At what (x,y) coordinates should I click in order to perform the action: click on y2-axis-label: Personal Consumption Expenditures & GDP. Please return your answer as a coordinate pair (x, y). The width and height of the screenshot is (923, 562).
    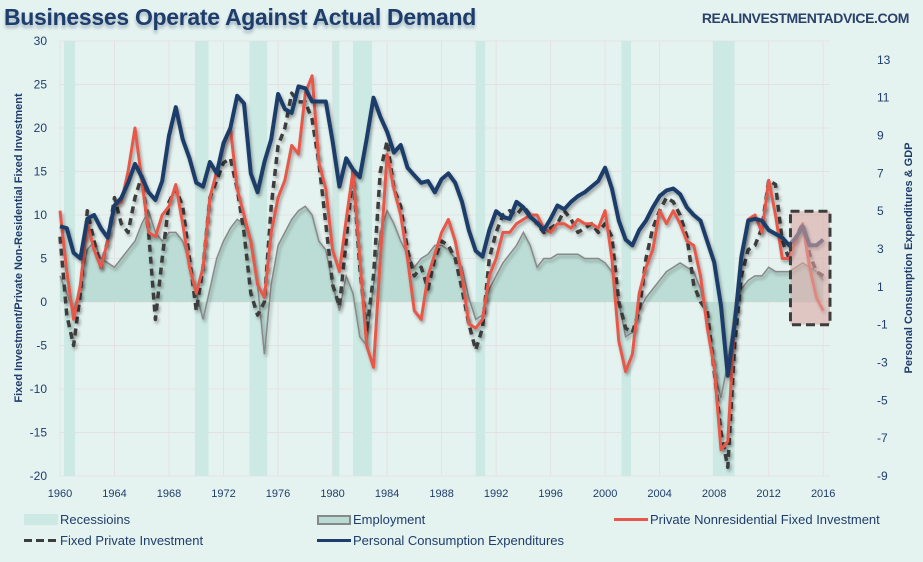
    Looking at the image, I should click on (909, 257).